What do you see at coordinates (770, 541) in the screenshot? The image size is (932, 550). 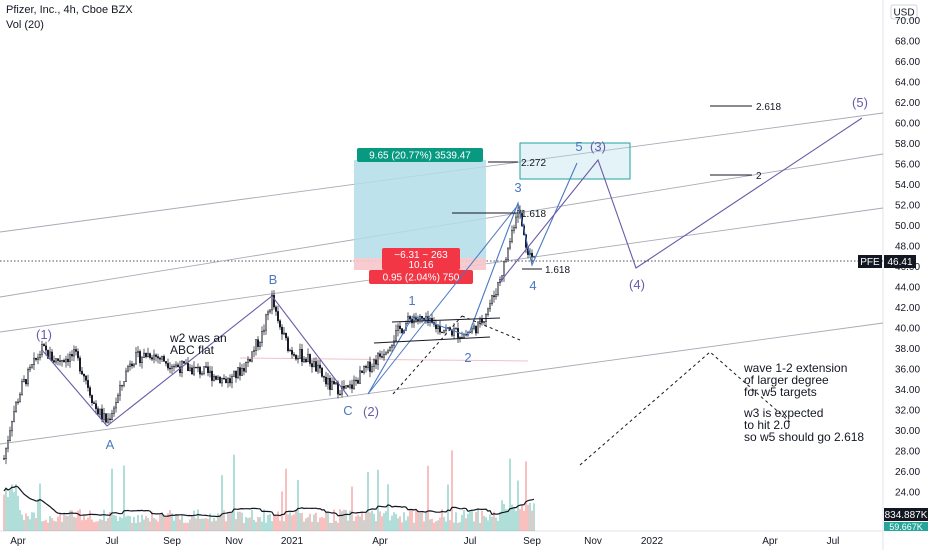 I see `time-tick-label: Apr` at bounding box center [770, 541].